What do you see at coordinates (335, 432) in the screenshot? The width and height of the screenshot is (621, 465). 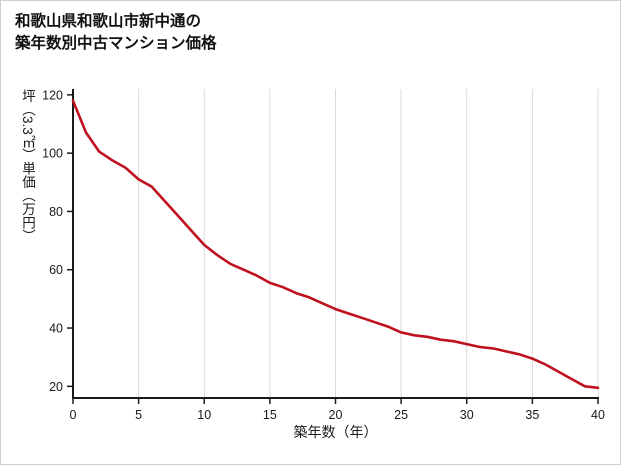 I see `x-axis-label: 築年数（年）` at bounding box center [335, 432].